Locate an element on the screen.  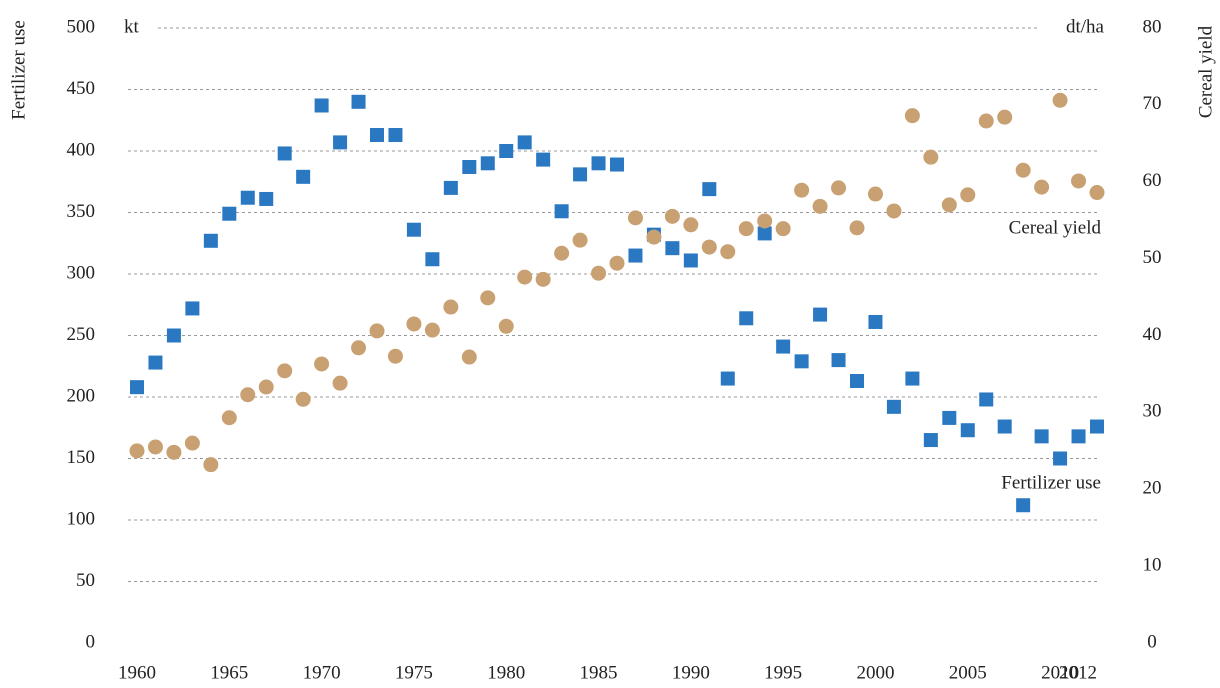
y2-tick-label: 30 is located at coordinates (1152, 411).